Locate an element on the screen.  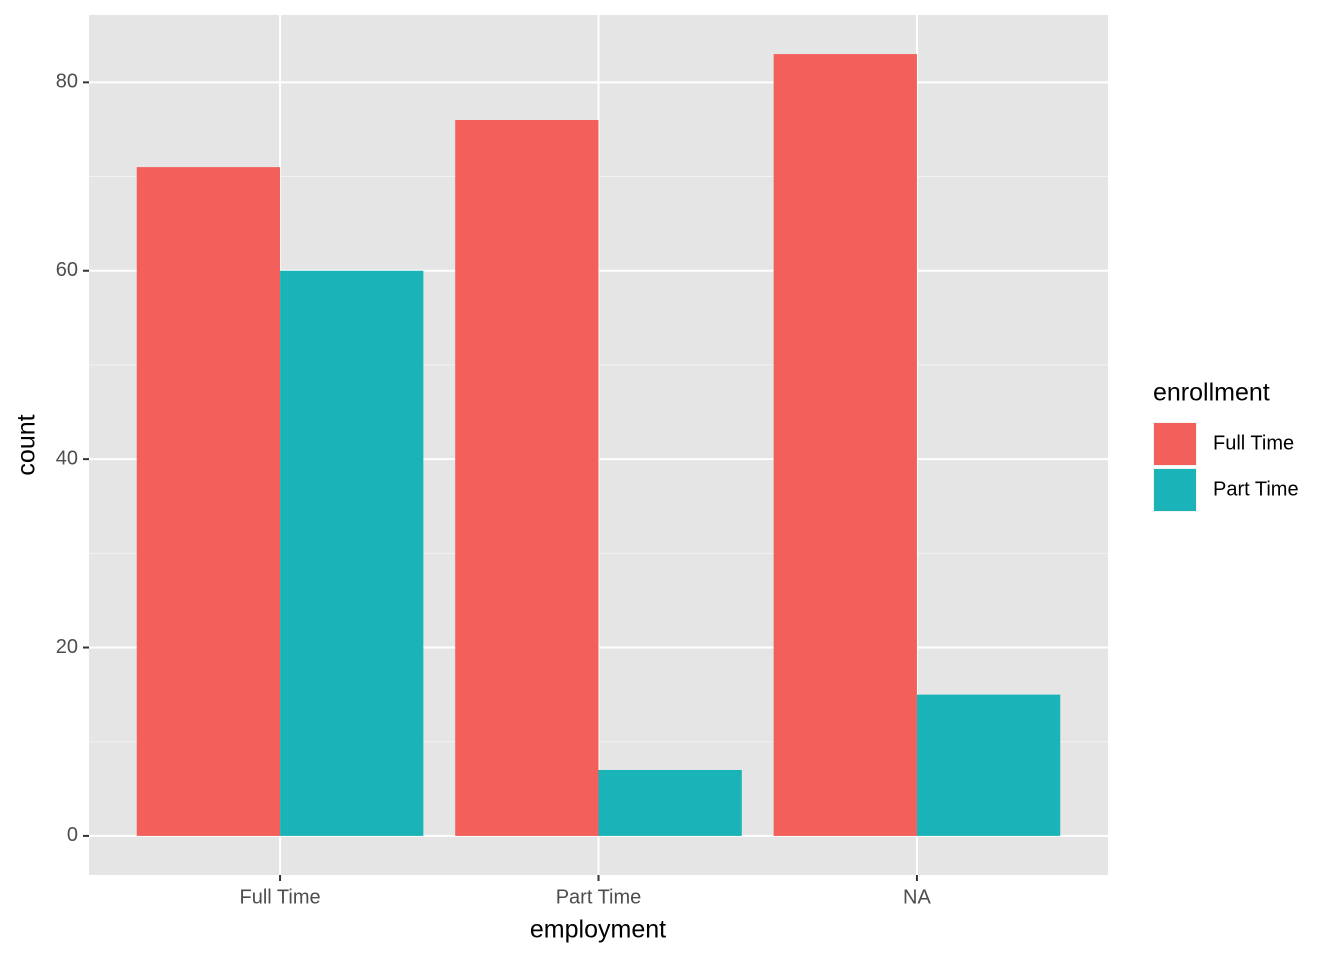
y-tick-label: 40 is located at coordinates (67, 458).